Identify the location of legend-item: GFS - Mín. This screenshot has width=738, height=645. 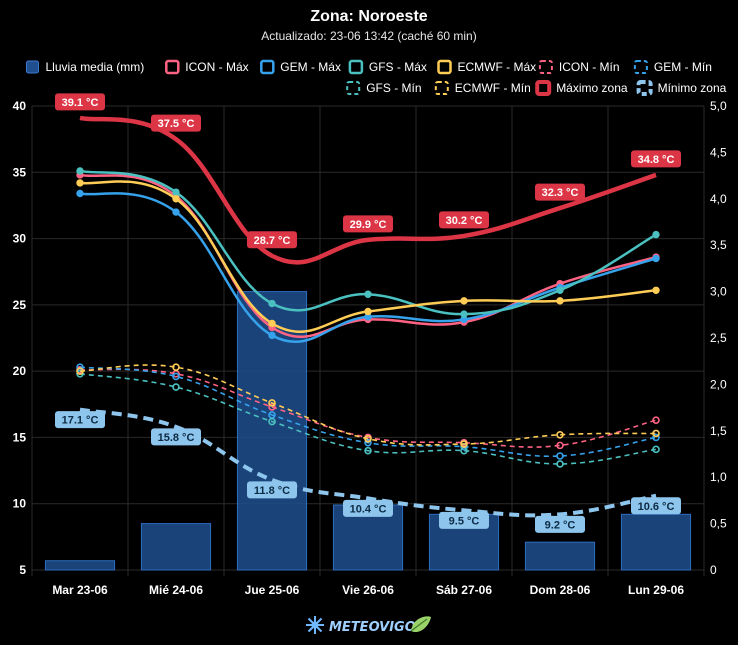
(384, 88).